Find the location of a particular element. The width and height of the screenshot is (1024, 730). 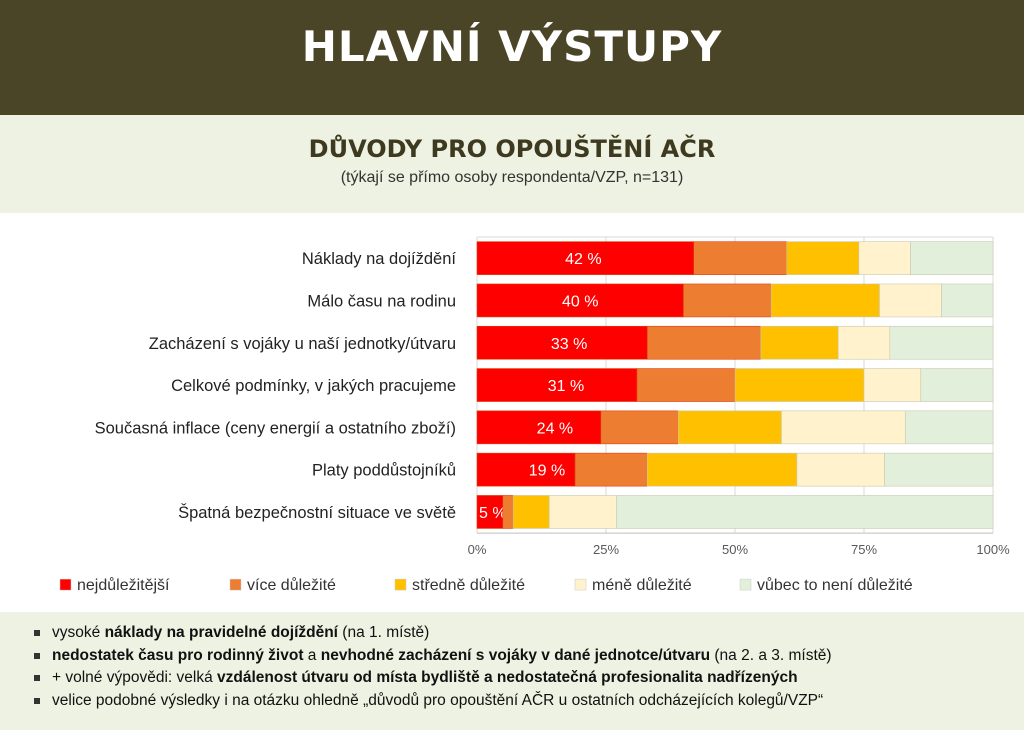

data-label: 42 % is located at coordinates (583, 259).